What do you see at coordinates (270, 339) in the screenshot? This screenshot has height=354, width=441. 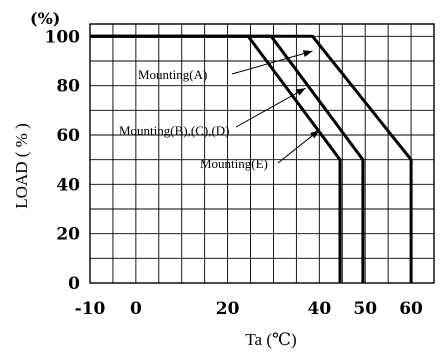 I see `x-axis-label: Ta (℃)` at bounding box center [270, 339].